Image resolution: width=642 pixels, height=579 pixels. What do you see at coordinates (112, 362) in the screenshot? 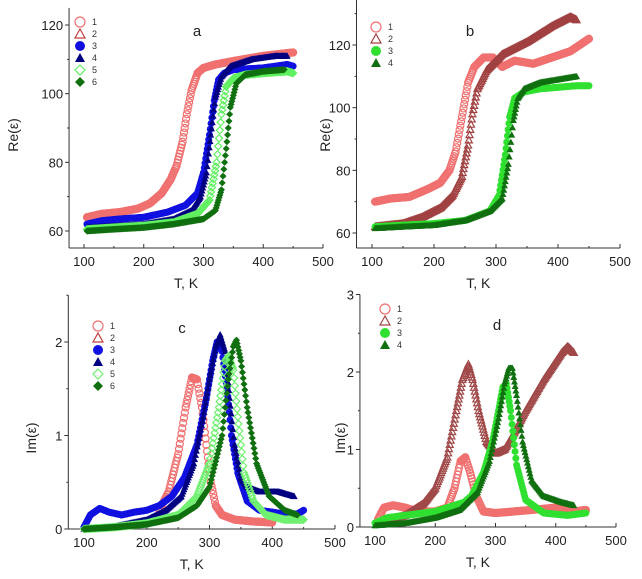
I see `legend-label: 4` at bounding box center [112, 362].